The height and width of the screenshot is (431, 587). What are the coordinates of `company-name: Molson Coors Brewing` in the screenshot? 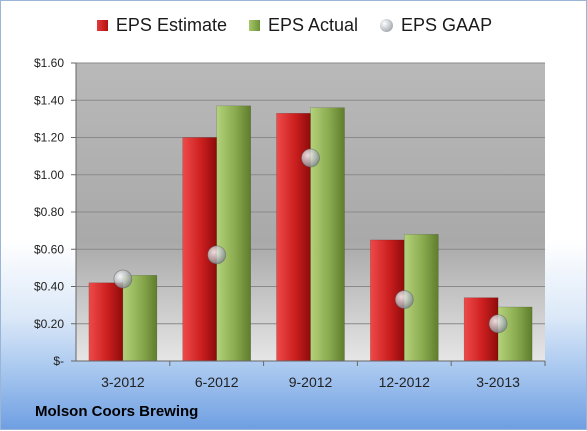 It's located at (117, 411).